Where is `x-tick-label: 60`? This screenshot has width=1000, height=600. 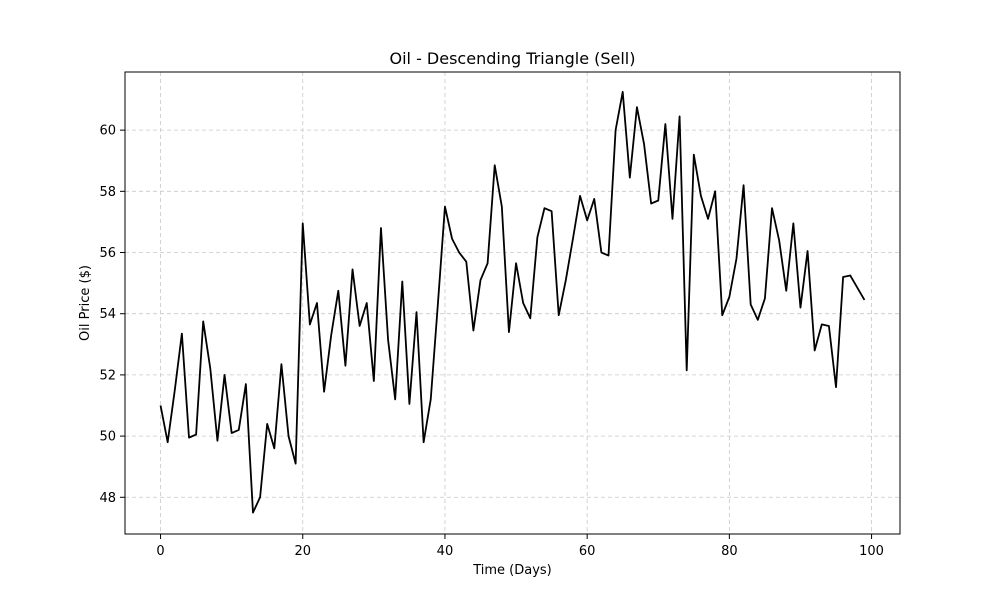
x-tick-label: 60 is located at coordinates (587, 551).